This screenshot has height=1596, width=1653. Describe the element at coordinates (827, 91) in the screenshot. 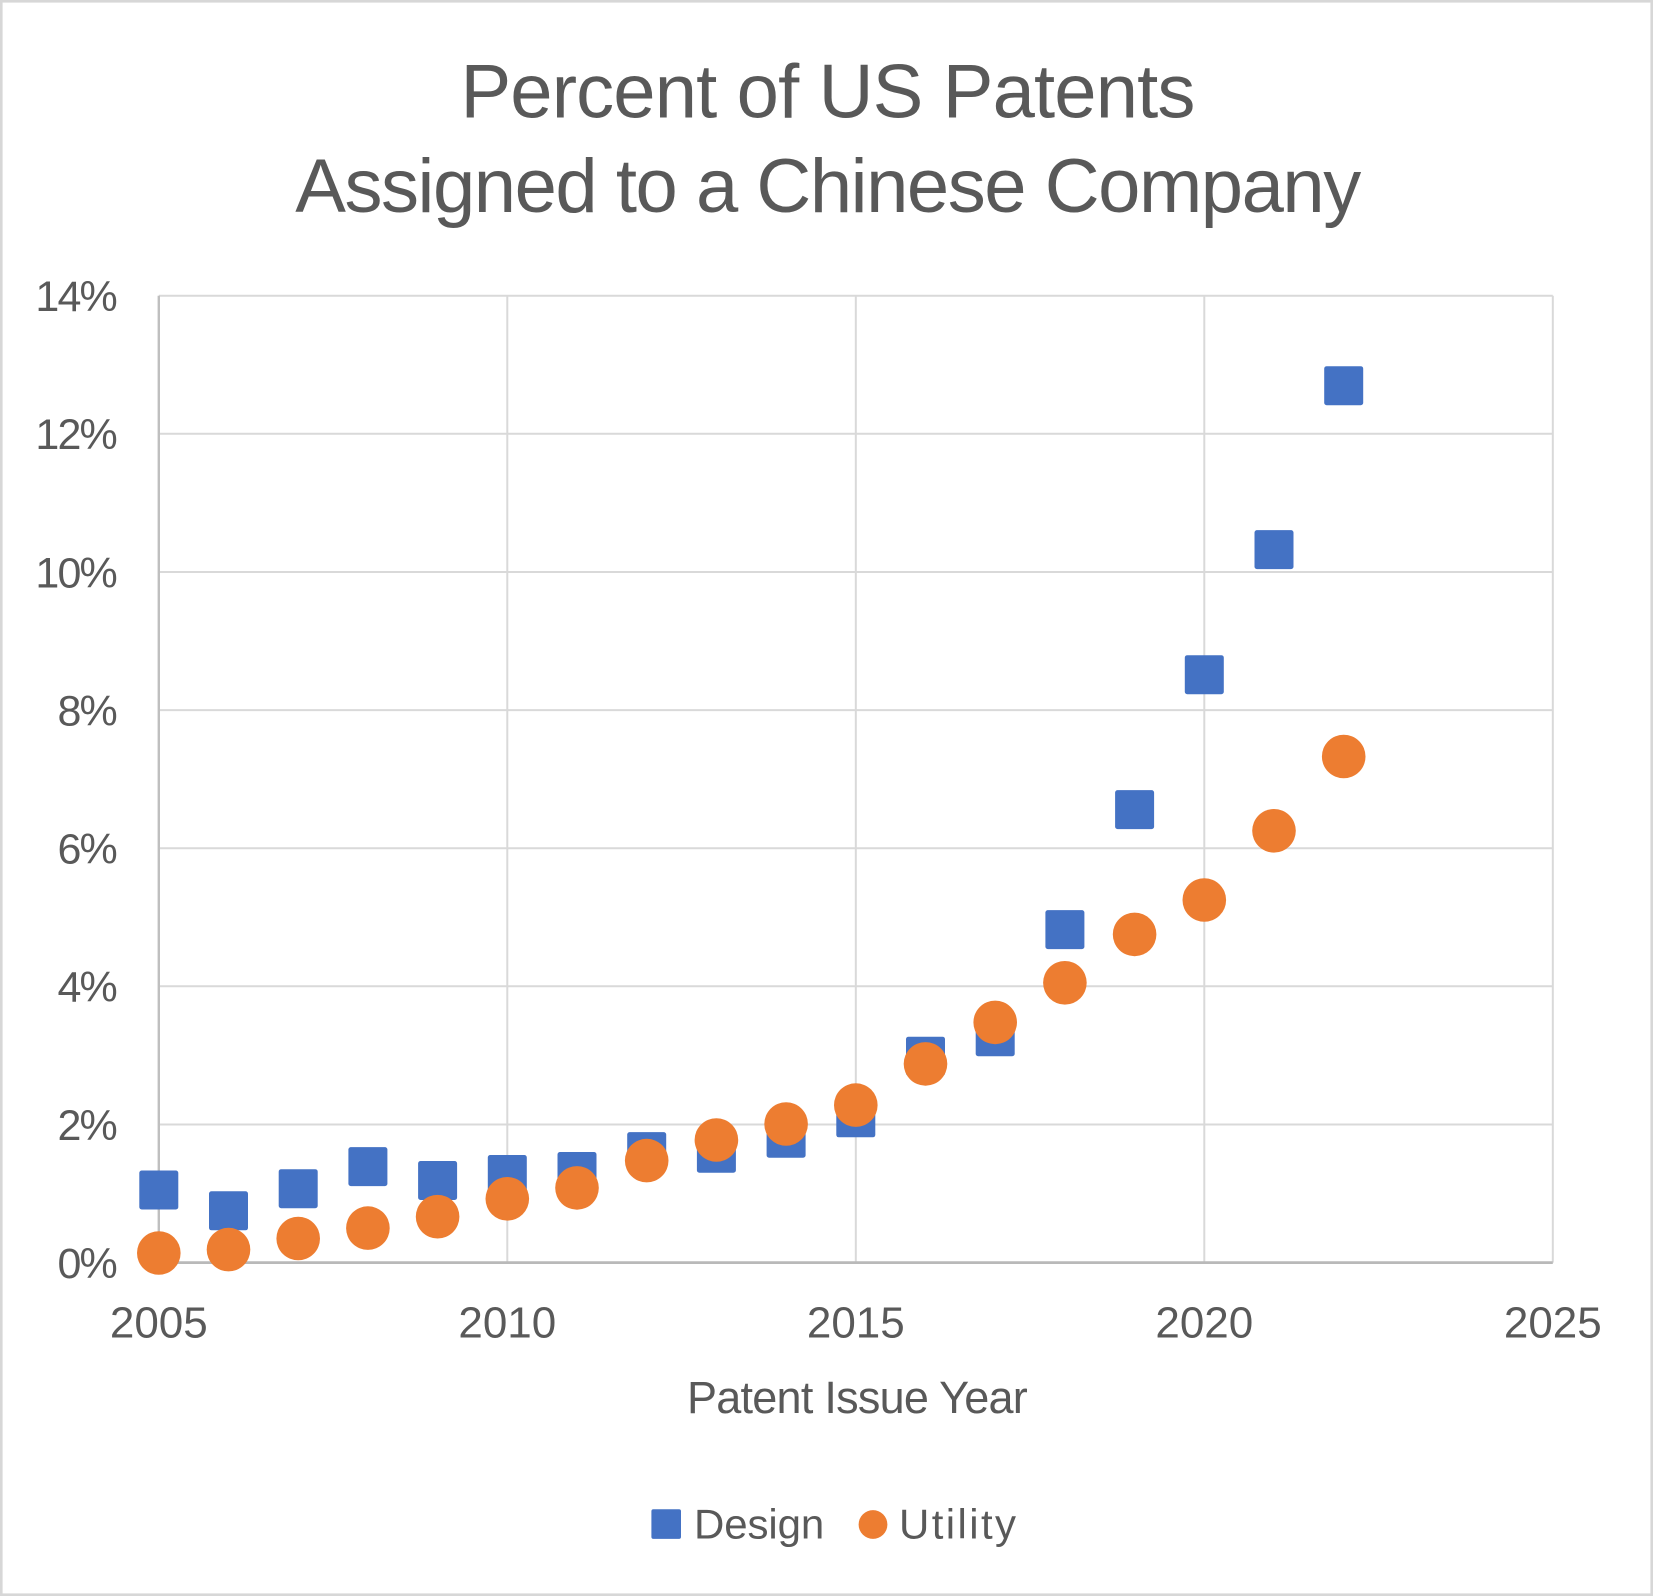

I see `svg-text: Percent of US Patents` at that location.